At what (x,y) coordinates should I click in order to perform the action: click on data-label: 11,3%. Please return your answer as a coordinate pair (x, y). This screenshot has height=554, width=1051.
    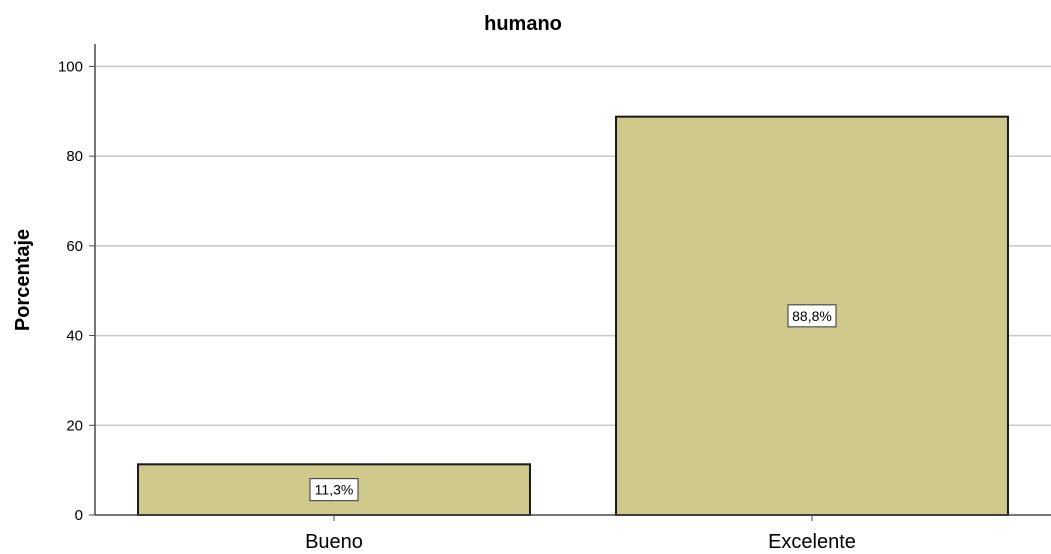
    Looking at the image, I should click on (334, 490).